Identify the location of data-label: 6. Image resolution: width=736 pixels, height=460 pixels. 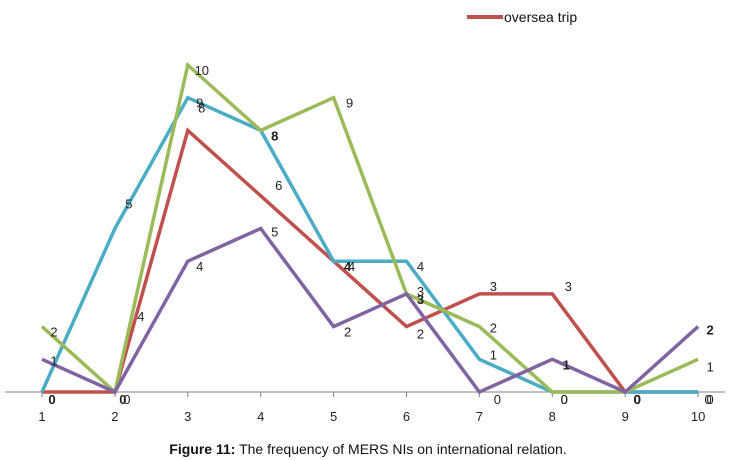
(278, 185).